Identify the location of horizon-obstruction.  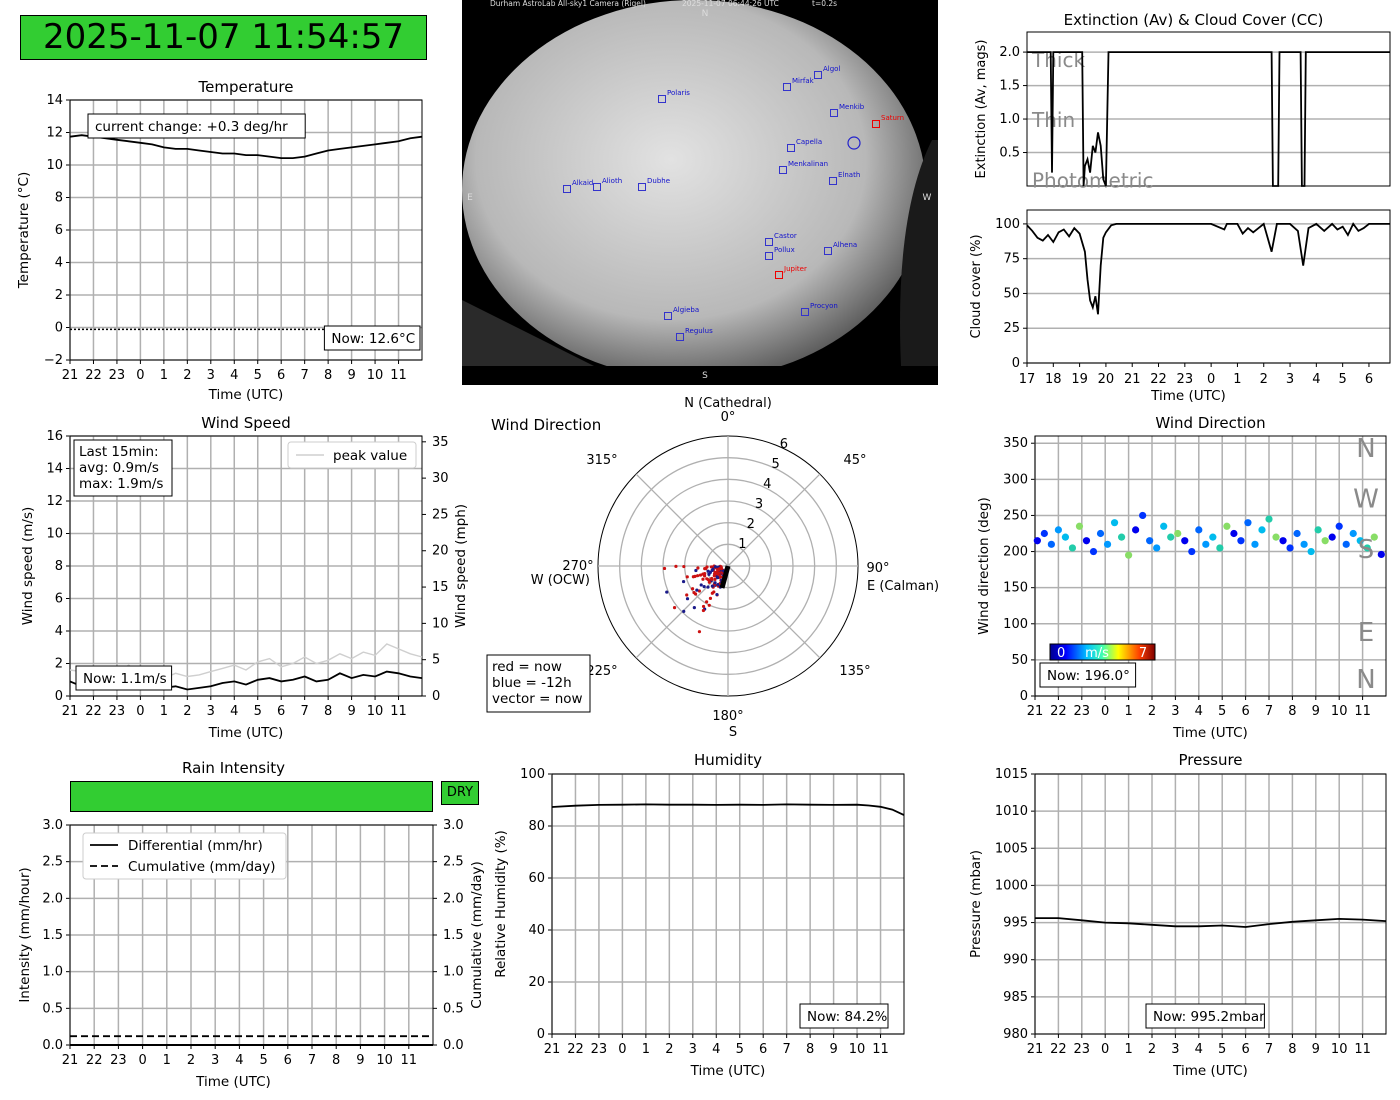
(919, 262).